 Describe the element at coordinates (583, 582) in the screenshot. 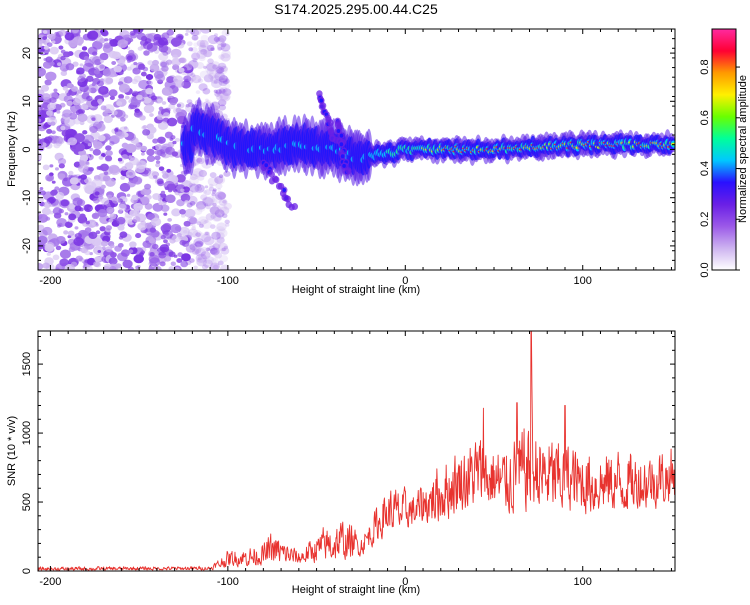

I see `snr-xtick-label: 100` at that location.